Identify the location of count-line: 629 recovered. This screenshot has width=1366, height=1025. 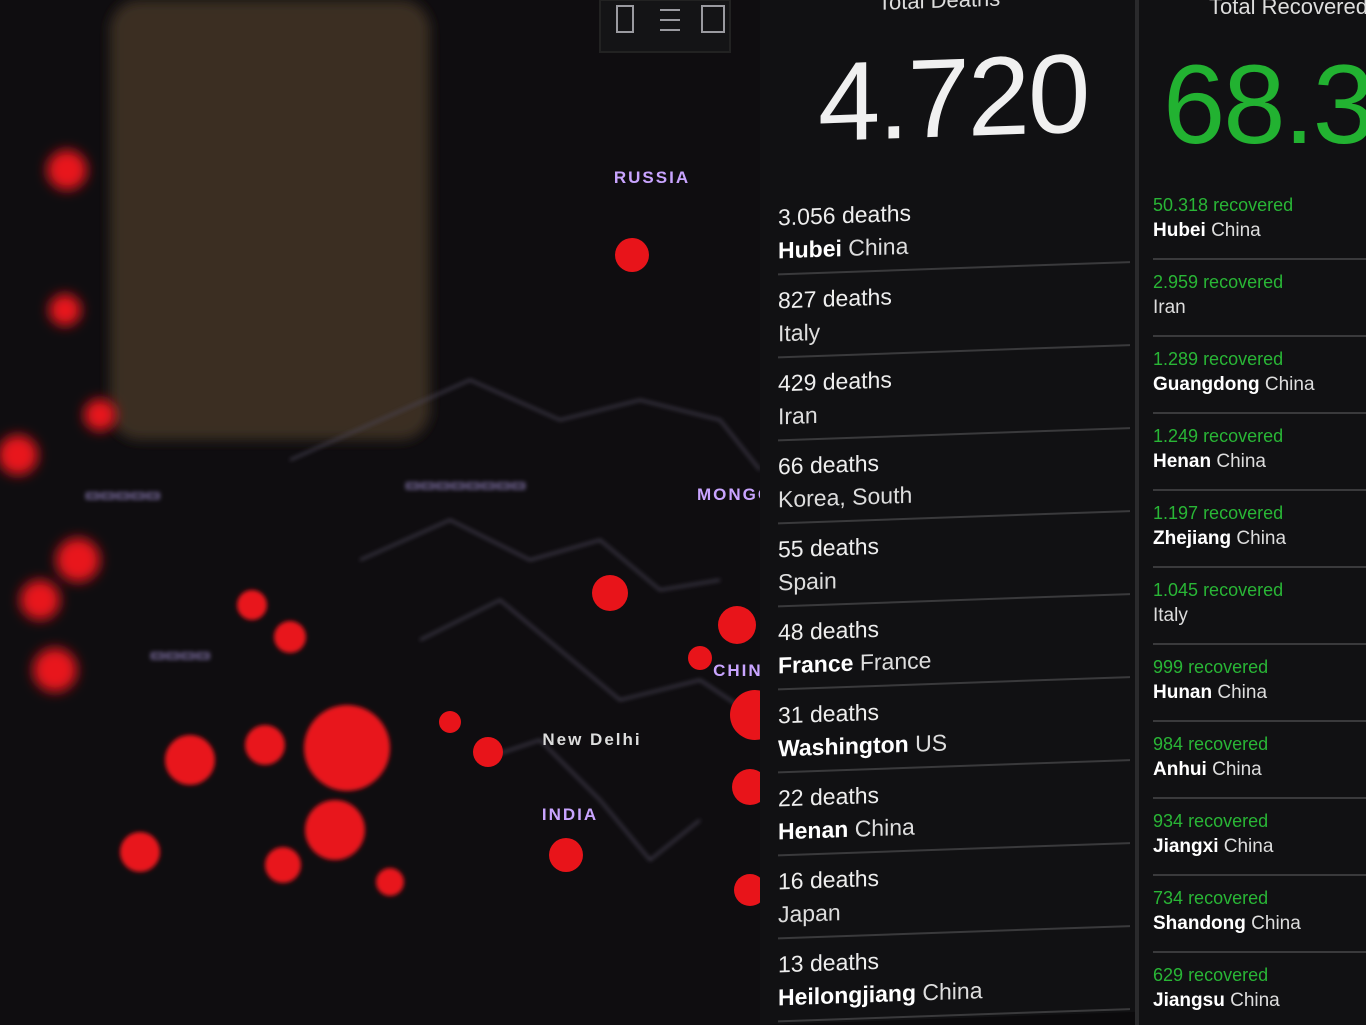
(1259, 975).